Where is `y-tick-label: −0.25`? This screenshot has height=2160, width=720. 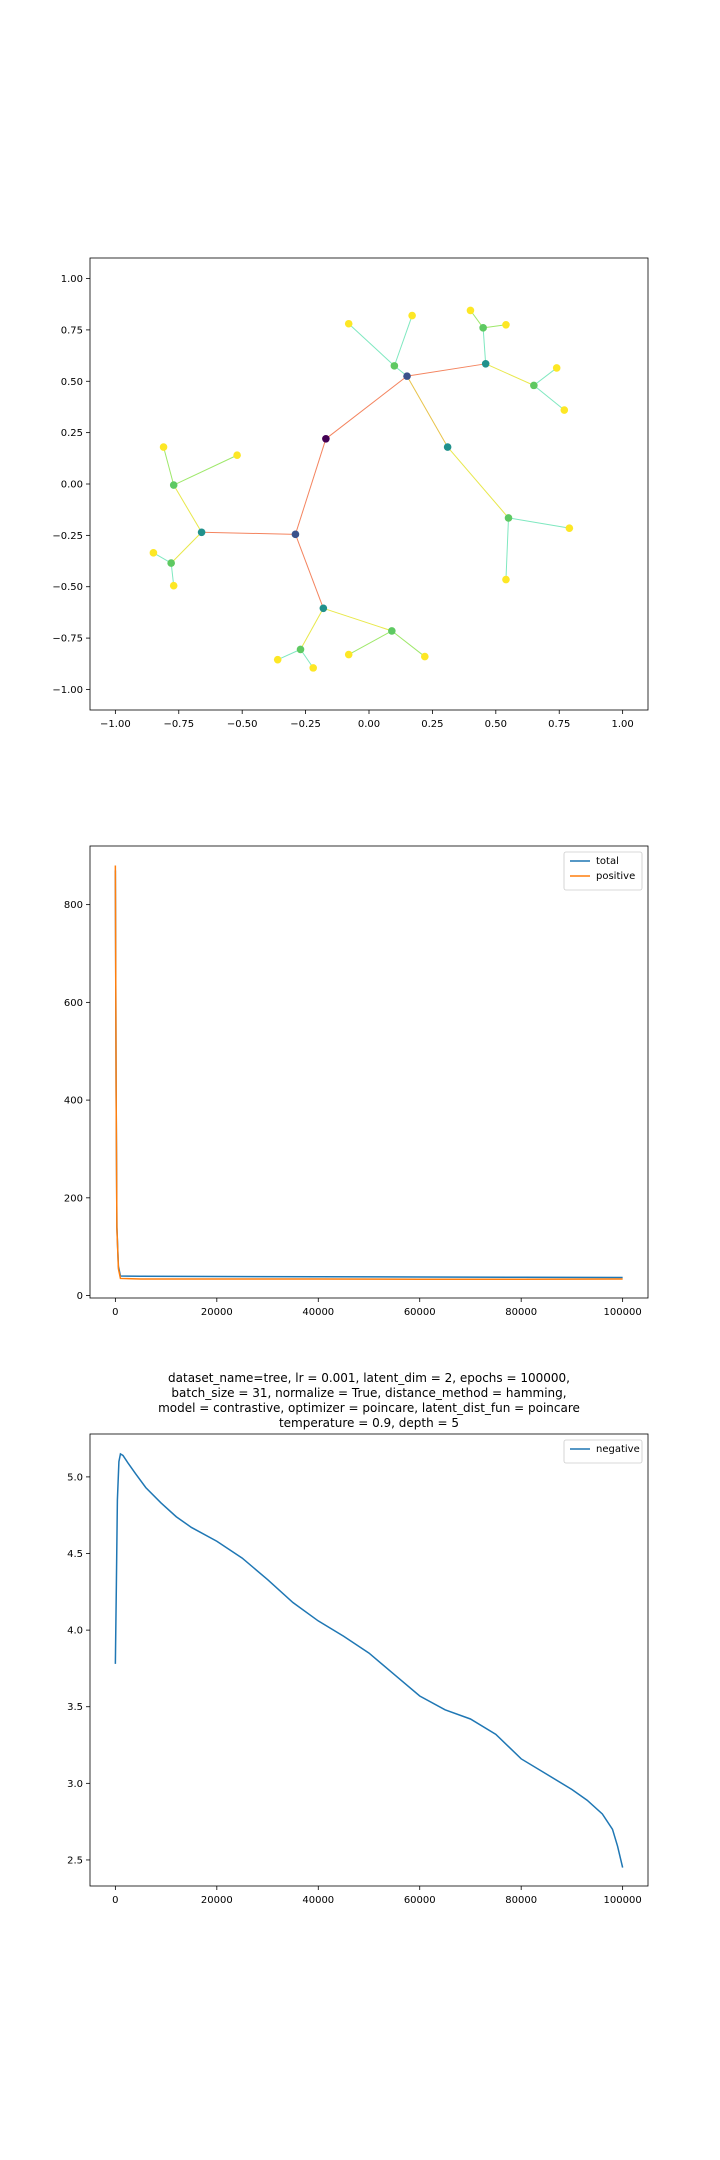
y-tick-label: −0.25 is located at coordinates (67, 536).